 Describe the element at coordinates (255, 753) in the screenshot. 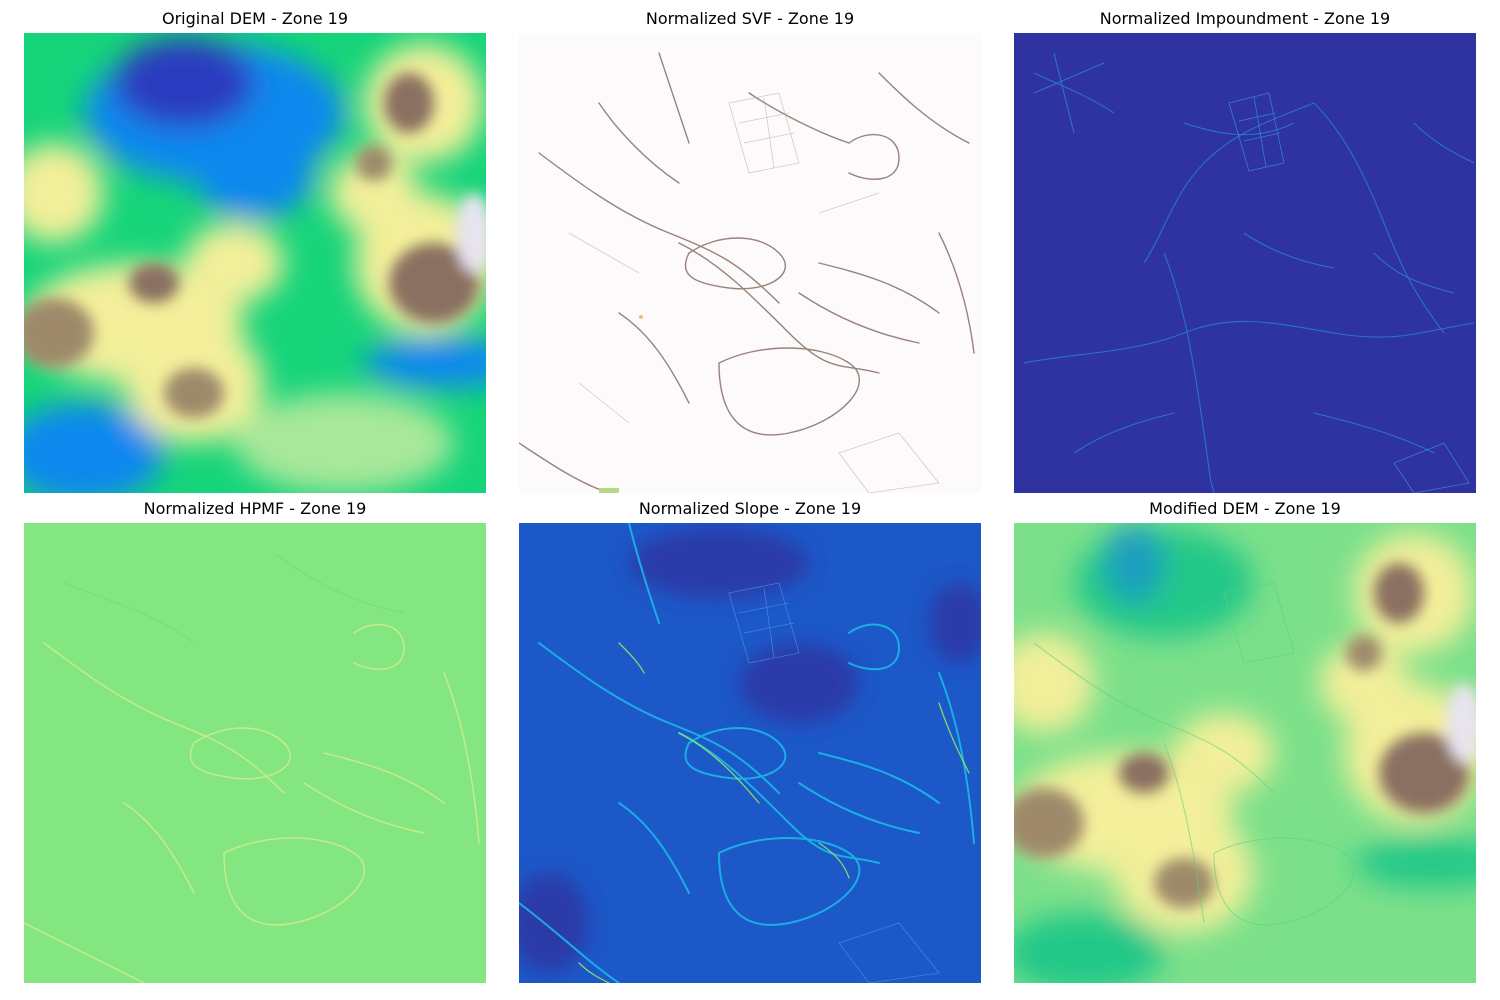

I see `normalized-hpmf-image` at that location.